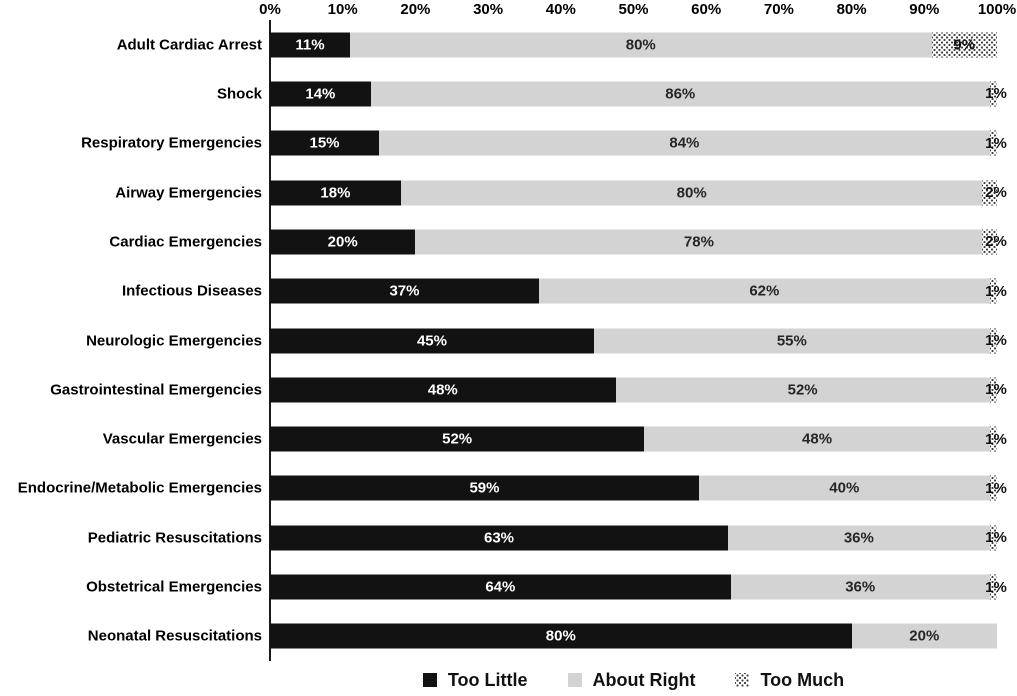  I want to click on bar-row: Shock 14% 86% 1%, so click(508, 93).